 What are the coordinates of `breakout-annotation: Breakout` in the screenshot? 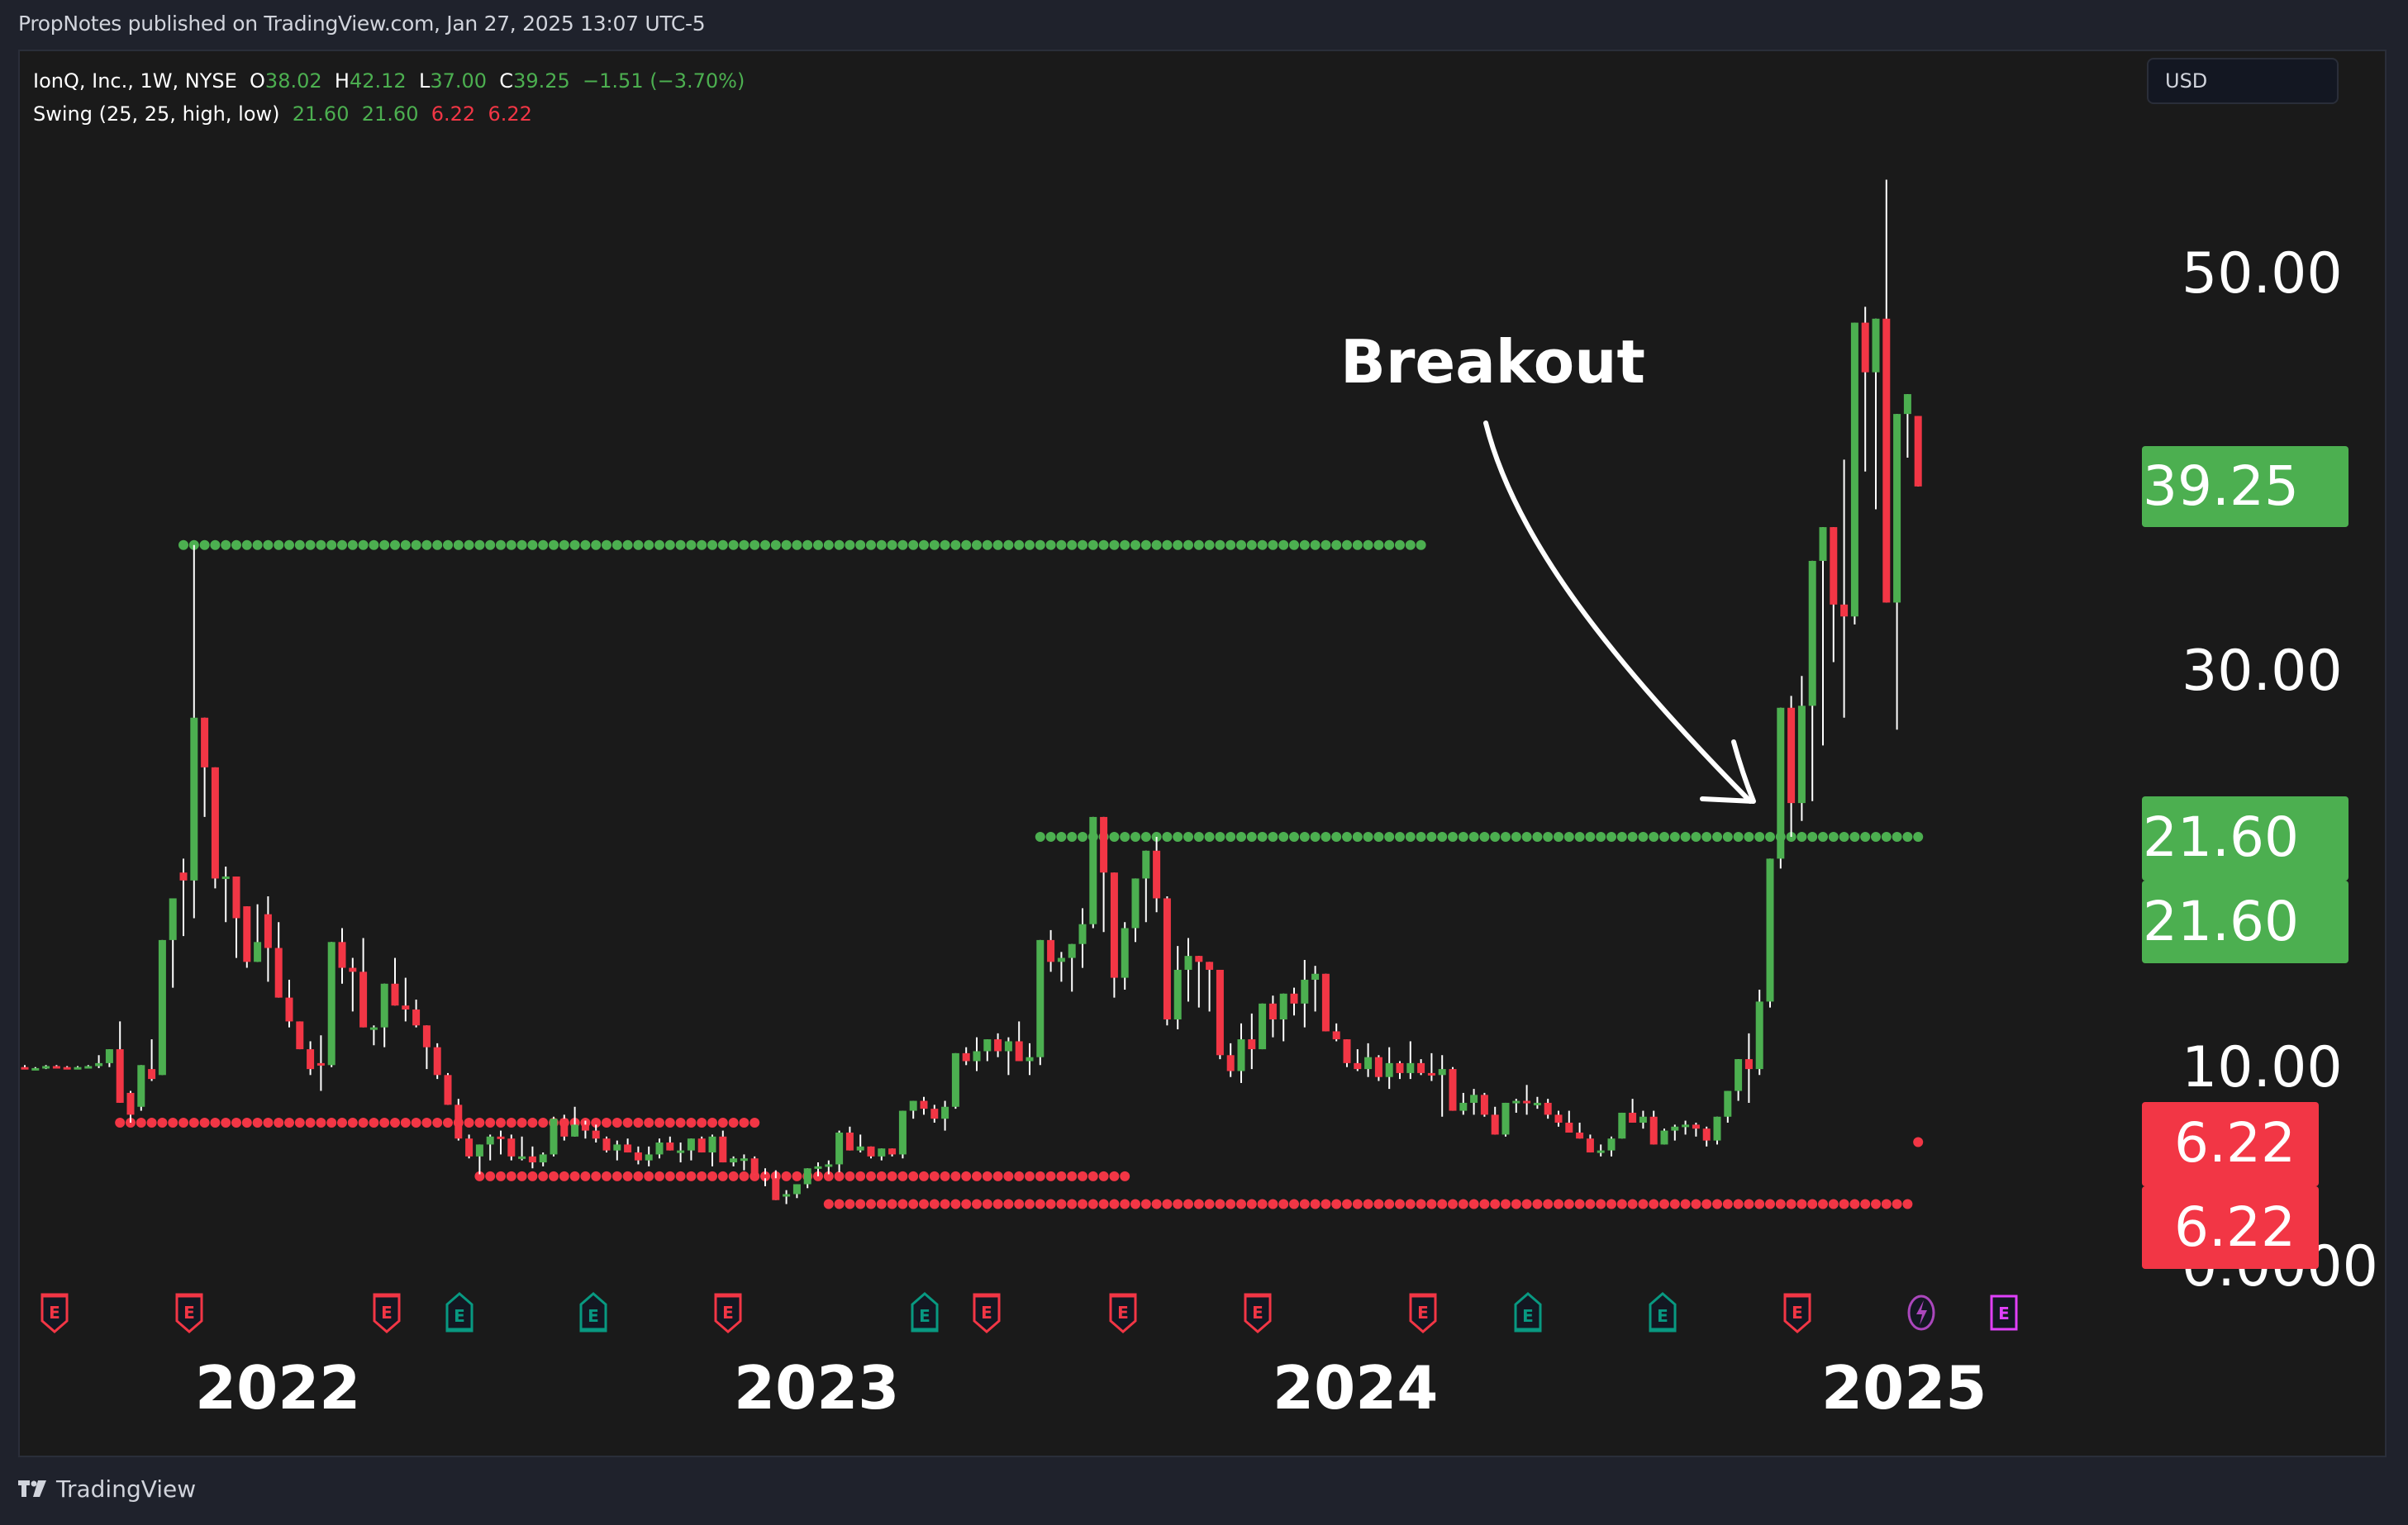 It's located at (1492, 362).